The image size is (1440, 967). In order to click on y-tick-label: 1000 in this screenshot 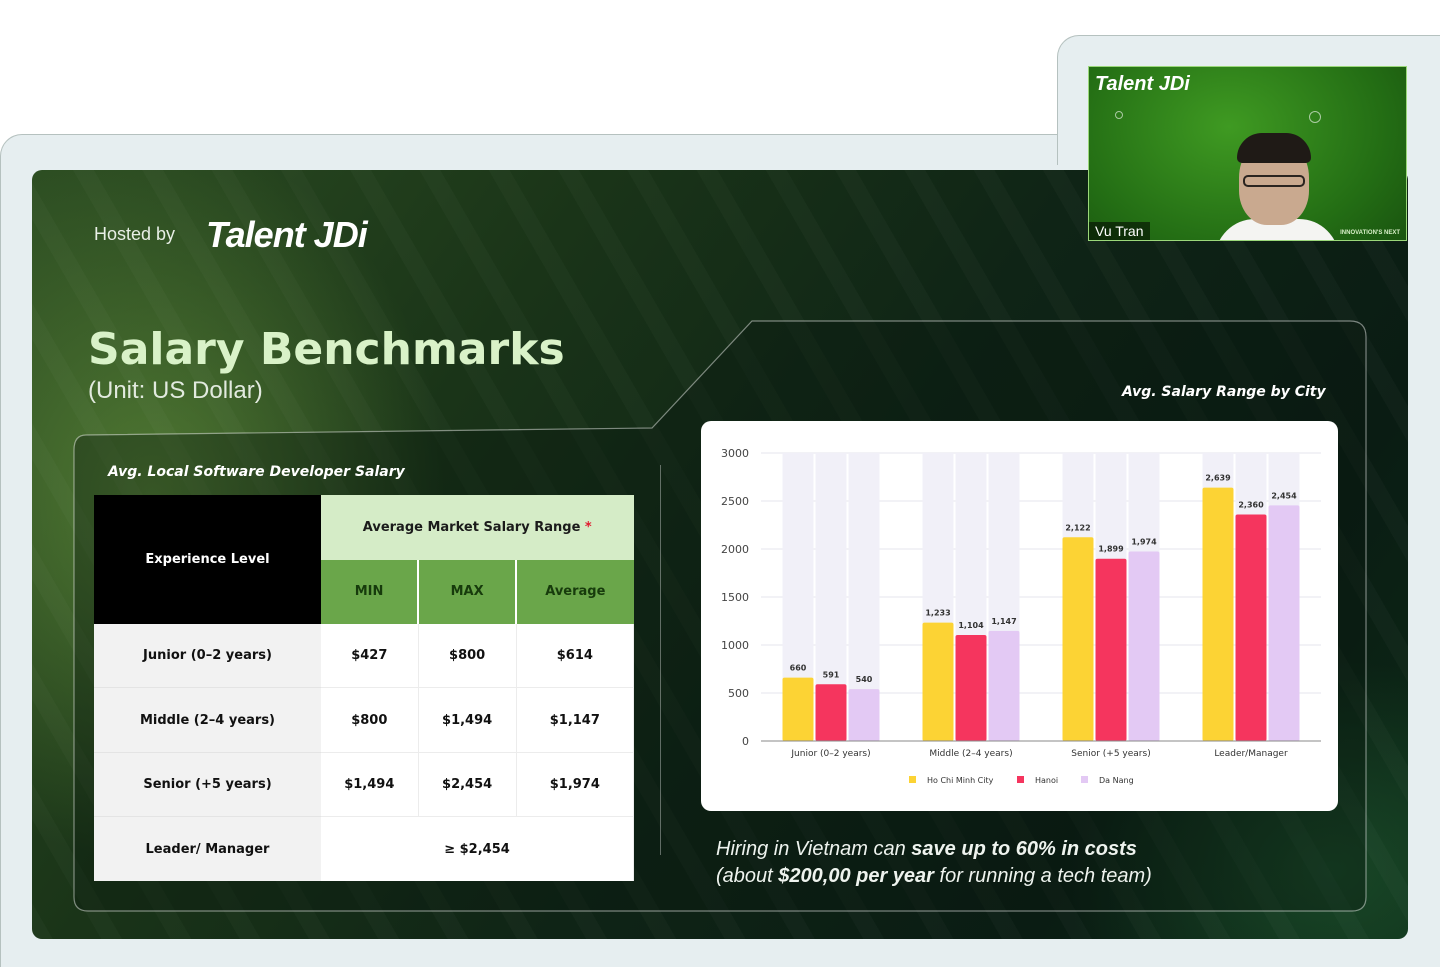, I will do `click(735, 645)`.